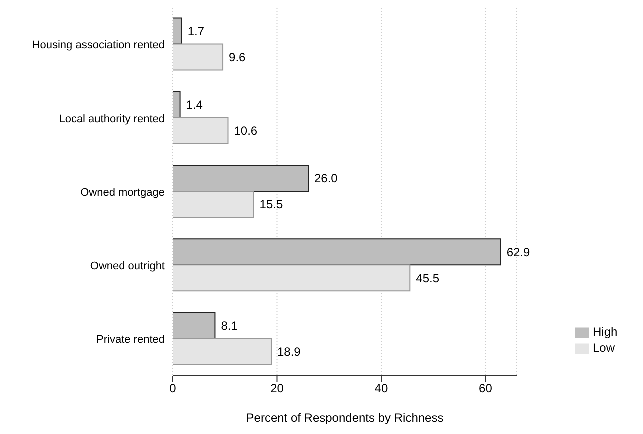 The width and height of the screenshot is (643, 434). What do you see at coordinates (127, 266) in the screenshot?
I see `y-tick-label: Owned outright` at bounding box center [127, 266].